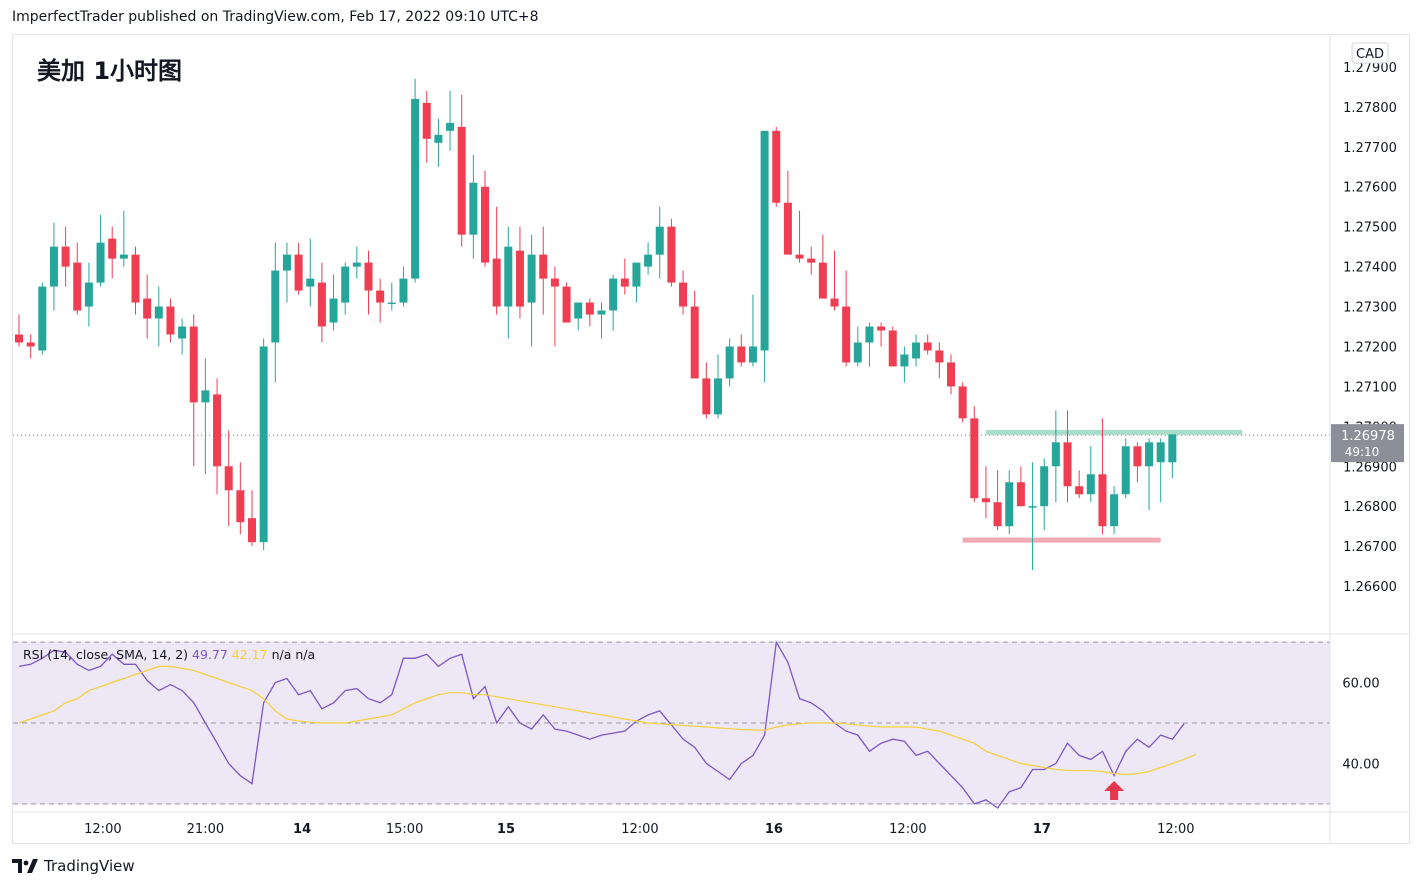 The height and width of the screenshot is (889, 1423). What do you see at coordinates (607, 720) in the screenshot?
I see `rsi-ma-line` at bounding box center [607, 720].